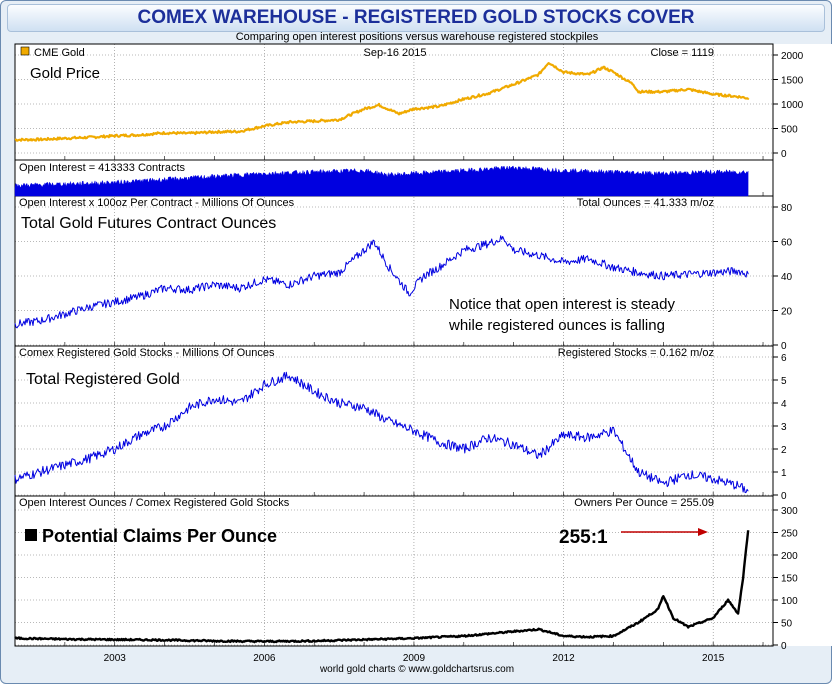  What do you see at coordinates (159, 536) in the screenshot?
I see `annotation-claims-per-ounce: Potential Claims Per Ounce` at bounding box center [159, 536].